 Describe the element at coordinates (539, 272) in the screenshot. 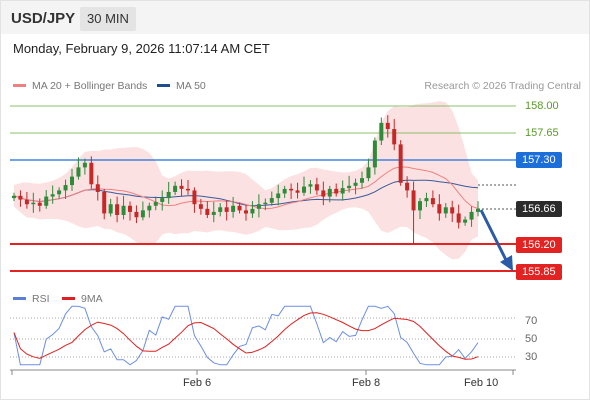

I see `support-2-tag: 155.85` at that location.